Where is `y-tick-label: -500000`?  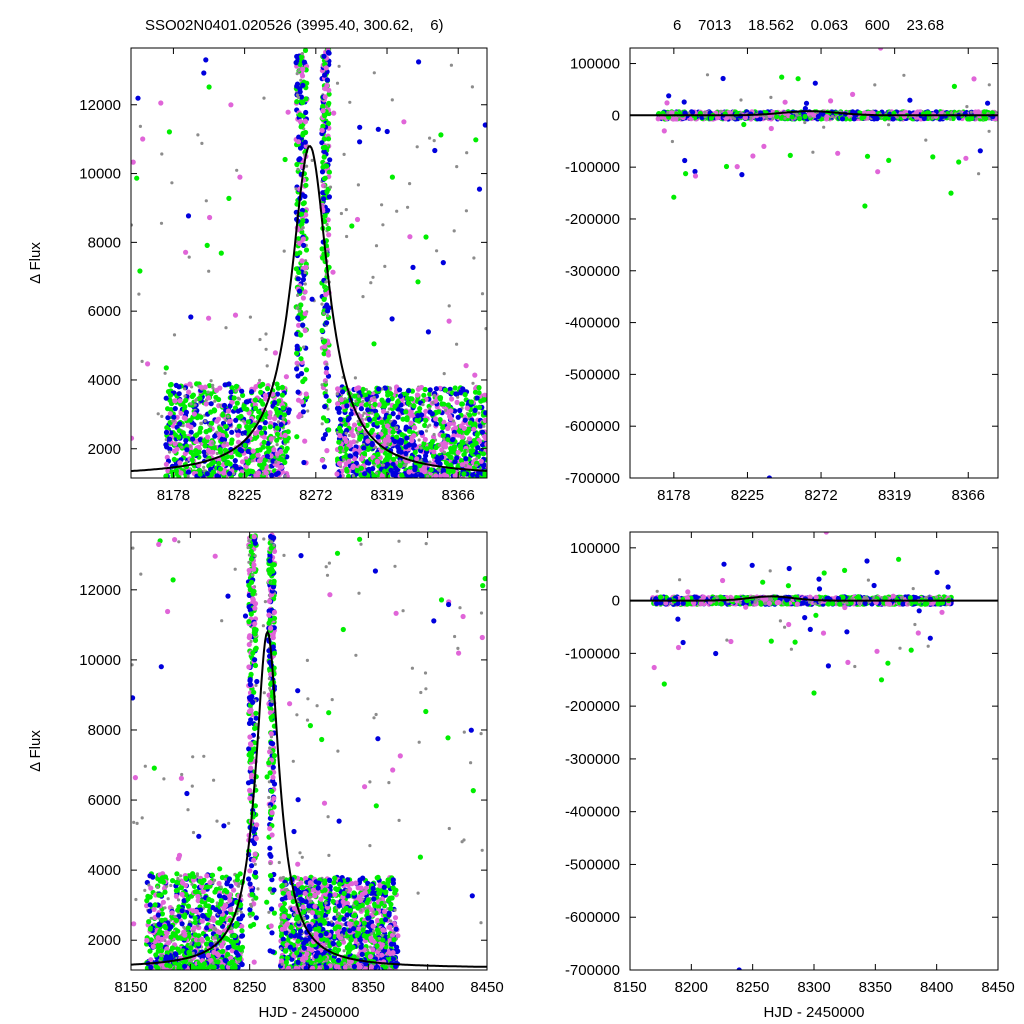
y-tick-label: -500000 is located at coordinates (592, 374).